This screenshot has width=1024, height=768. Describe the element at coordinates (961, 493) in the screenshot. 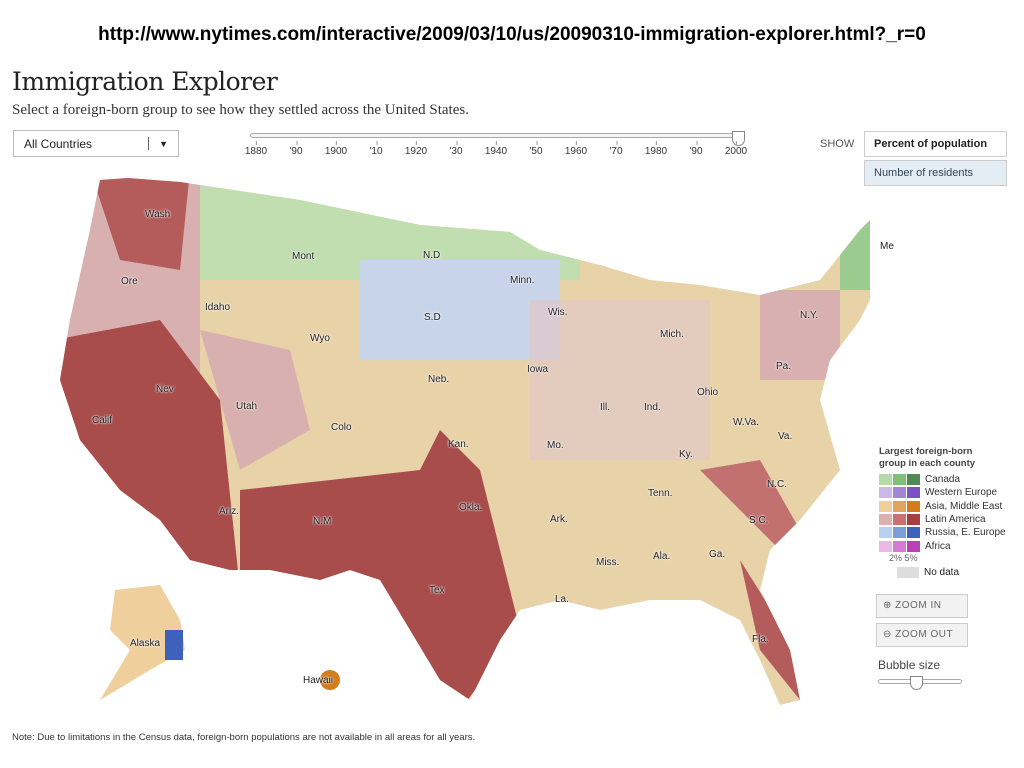

I see `legend-label: Western Europe` at that location.